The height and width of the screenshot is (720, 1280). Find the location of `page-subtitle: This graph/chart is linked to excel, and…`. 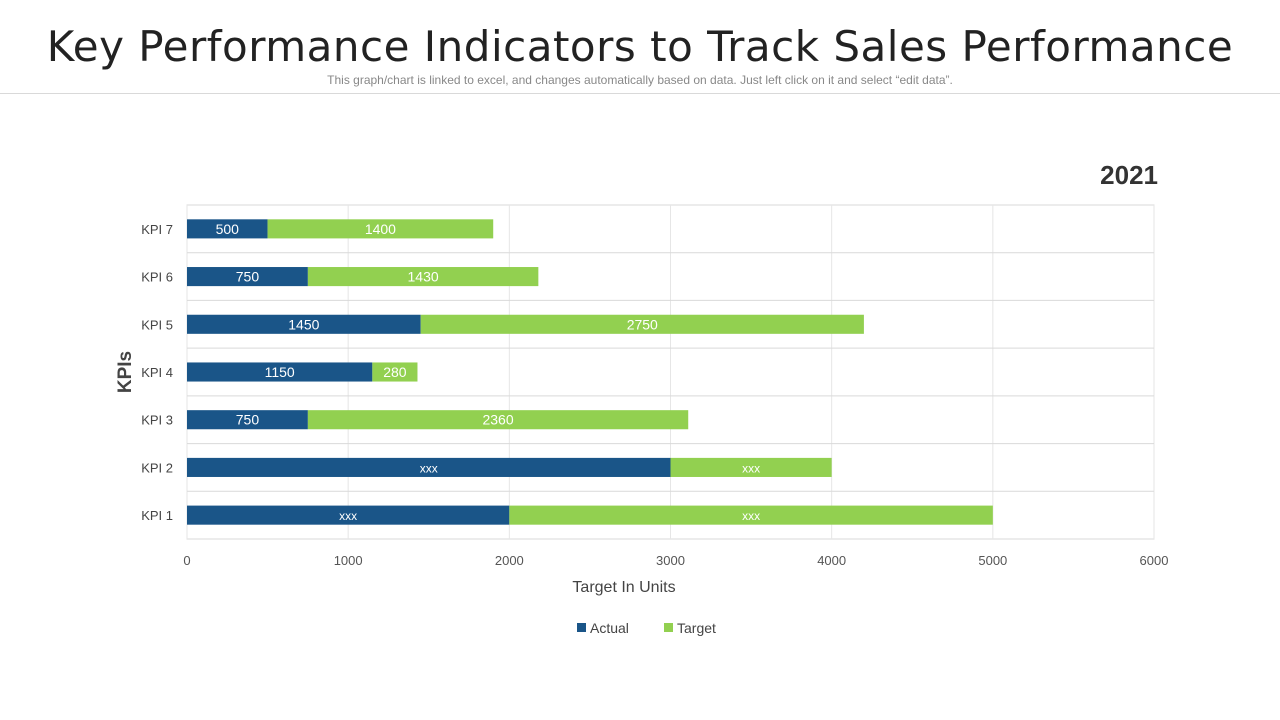

page-subtitle: This graph/chart is linked to excel, and… is located at coordinates (640, 80).